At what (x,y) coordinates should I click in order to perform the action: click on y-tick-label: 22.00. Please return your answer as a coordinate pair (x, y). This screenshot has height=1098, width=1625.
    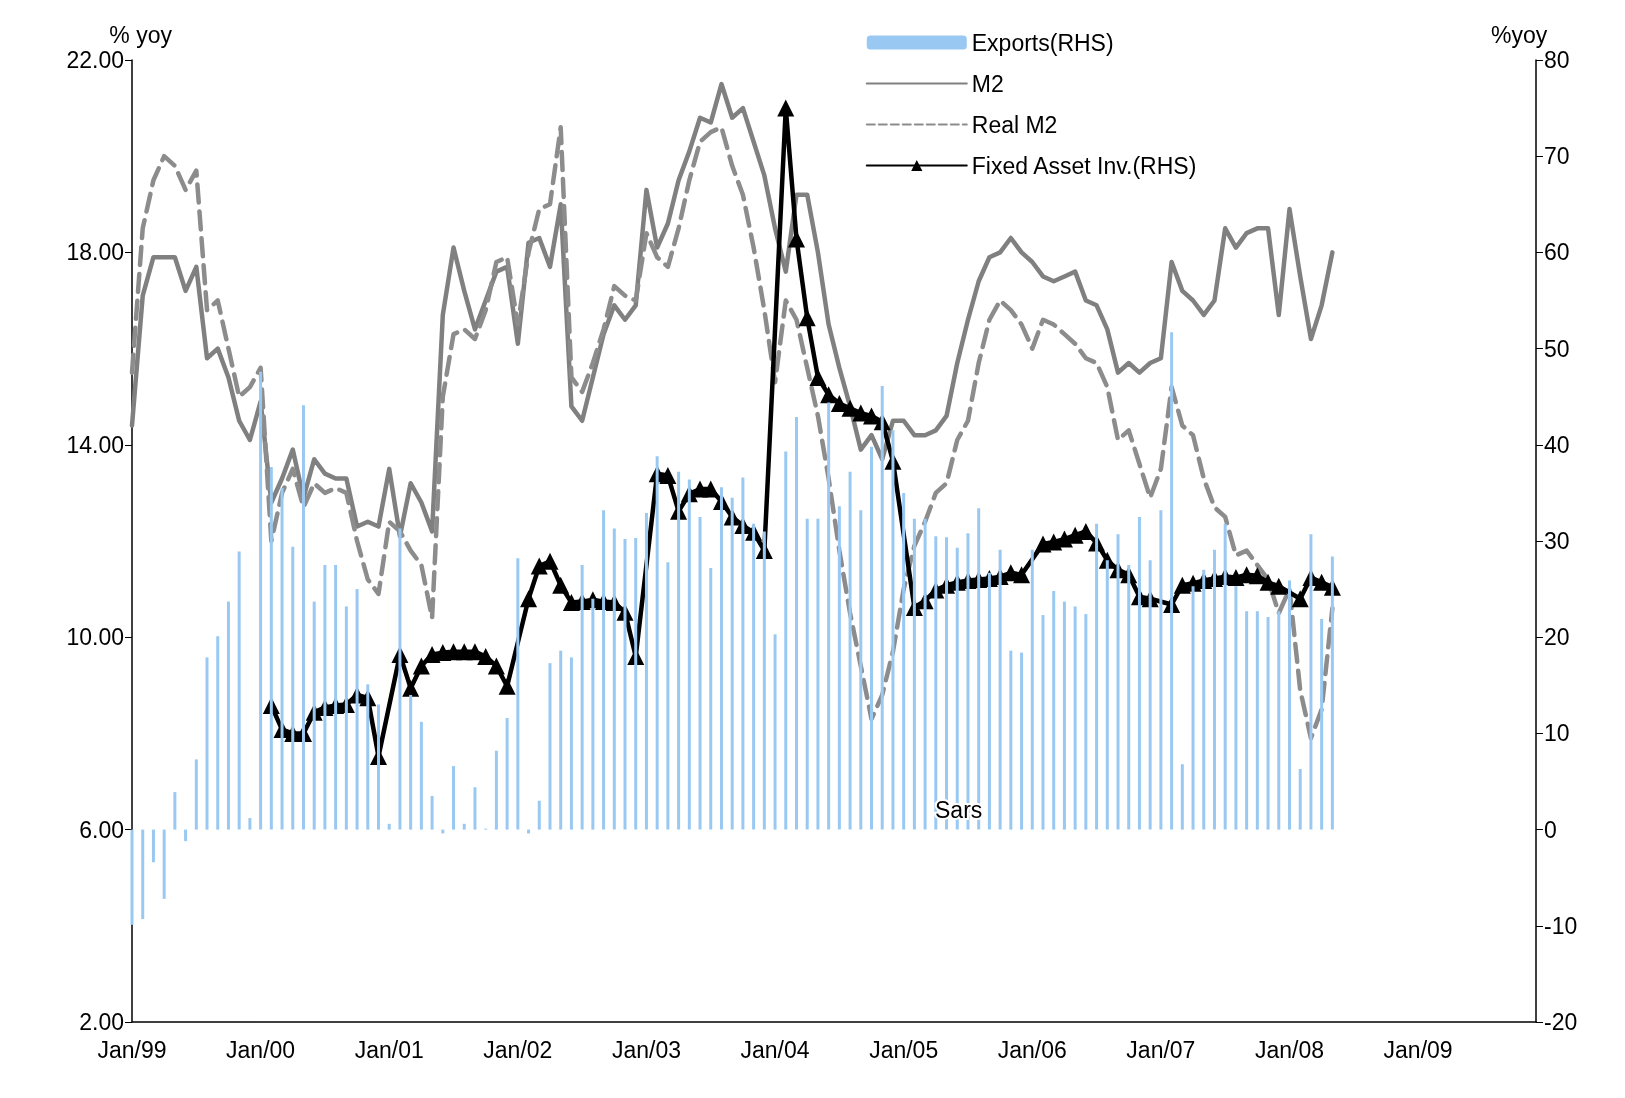
    Looking at the image, I should click on (95, 60).